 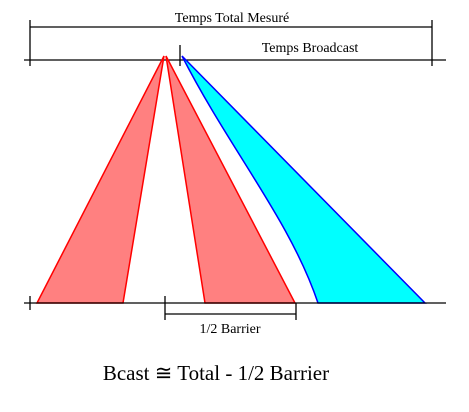 I want to click on formula-caption: Bcast ≅ Total - 1/2 Barrier, so click(x=216, y=373).